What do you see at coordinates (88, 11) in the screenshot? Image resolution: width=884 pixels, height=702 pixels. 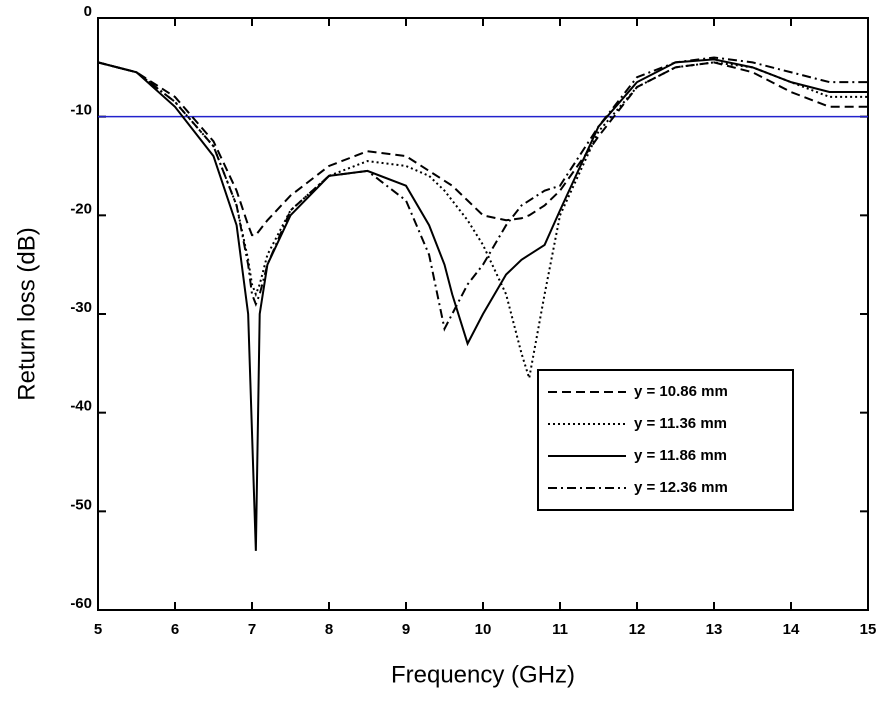 I see `y-tick-label: 0` at bounding box center [88, 11].